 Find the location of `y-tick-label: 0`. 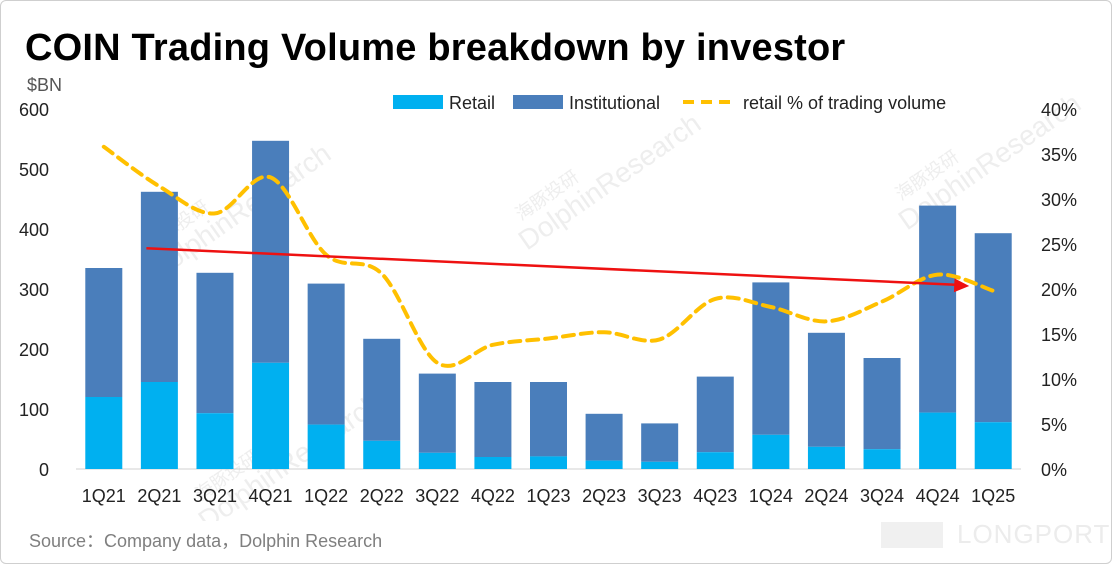

y-tick-label: 0 is located at coordinates (44, 470).